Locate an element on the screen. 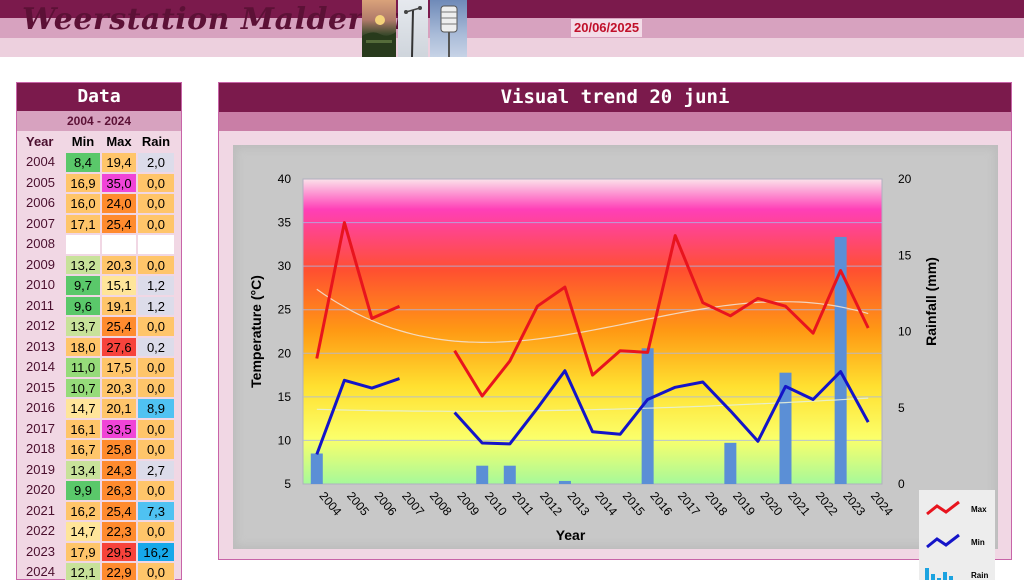 This screenshot has height=580, width=1024. x-tick-label: 2019 is located at coordinates (744, 504).